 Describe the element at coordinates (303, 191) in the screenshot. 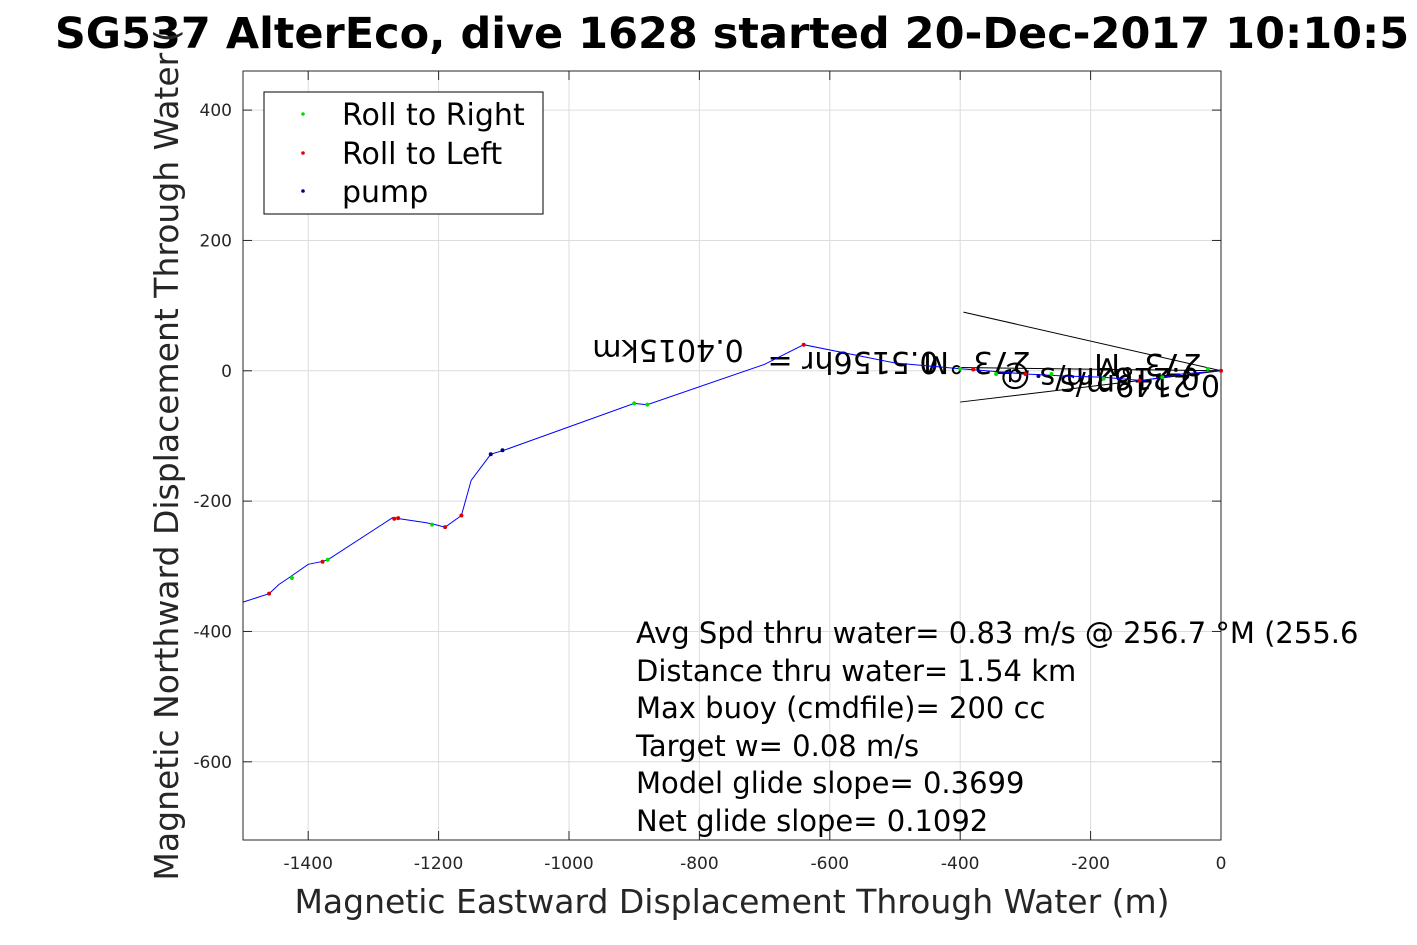

I see `legend-marker-pump` at that location.